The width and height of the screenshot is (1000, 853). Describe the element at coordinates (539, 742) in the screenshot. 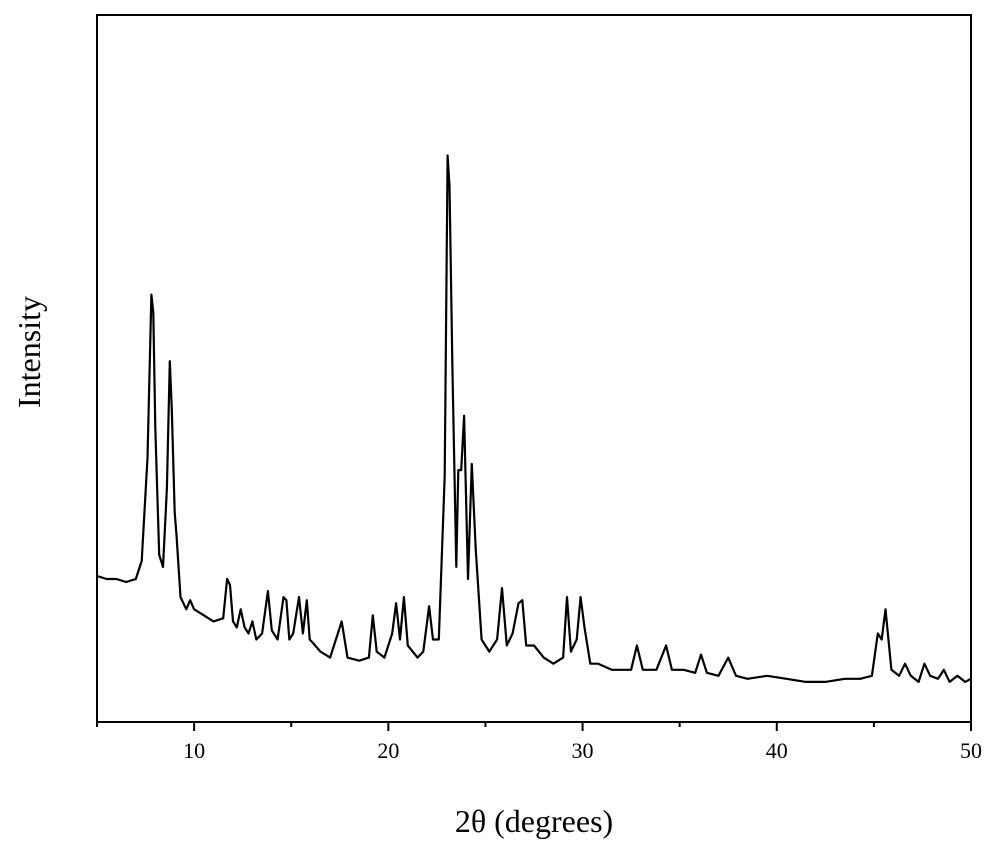

I see `x-axis-ticks: 10 20 30 40 50` at that location.